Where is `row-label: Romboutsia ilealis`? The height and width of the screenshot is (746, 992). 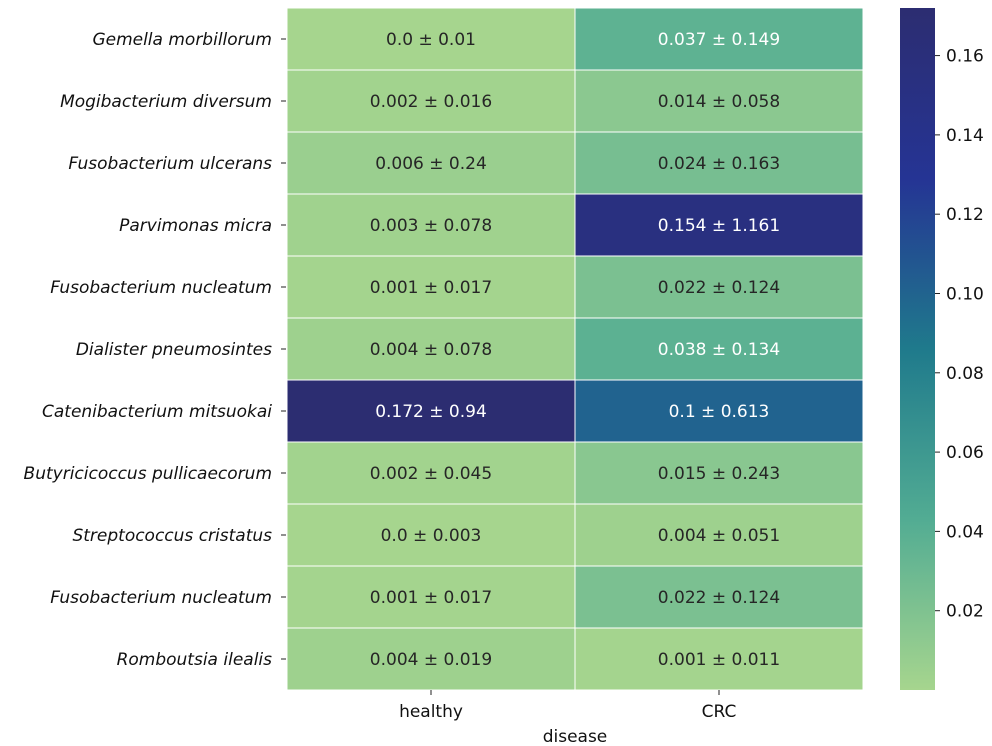 row-label: Romboutsia ilealis is located at coordinates (195, 660).